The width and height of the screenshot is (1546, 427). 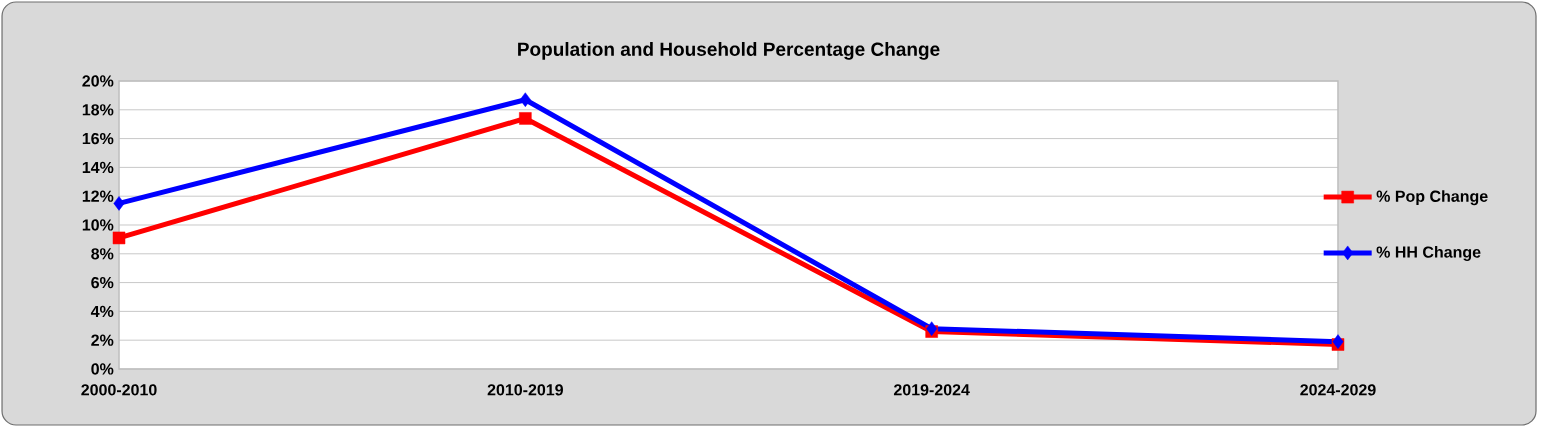 What do you see at coordinates (98, 167) in the screenshot?
I see `y-tick-label: 14%` at bounding box center [98, 167].